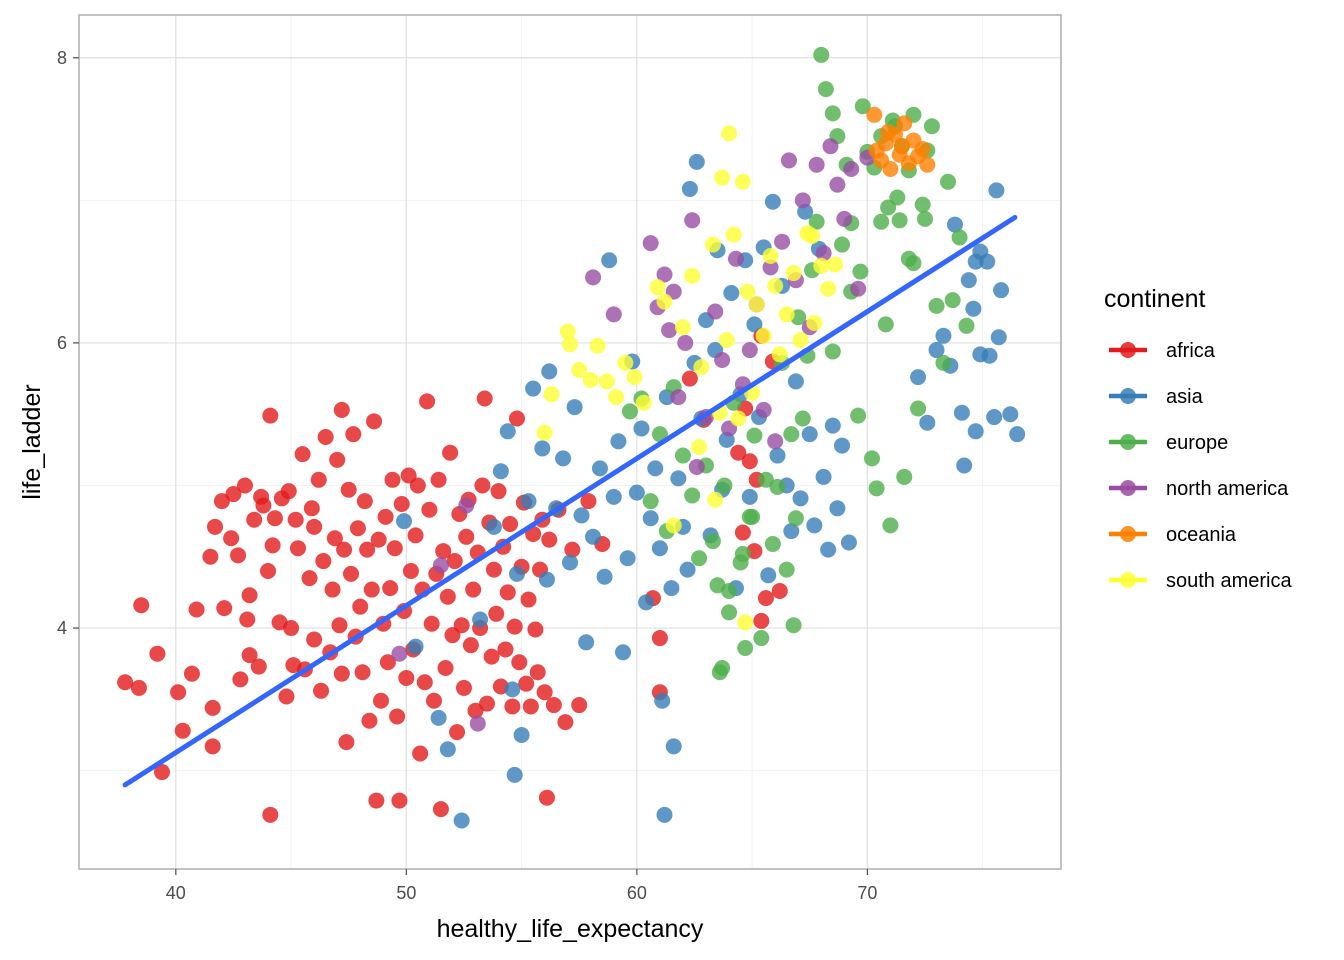 The image size is (1344, 960). What do you see at coordinates (1191, 351) in the screenshot?
I see `legend-label-africa: africa` at bounding box center [1191, 351].